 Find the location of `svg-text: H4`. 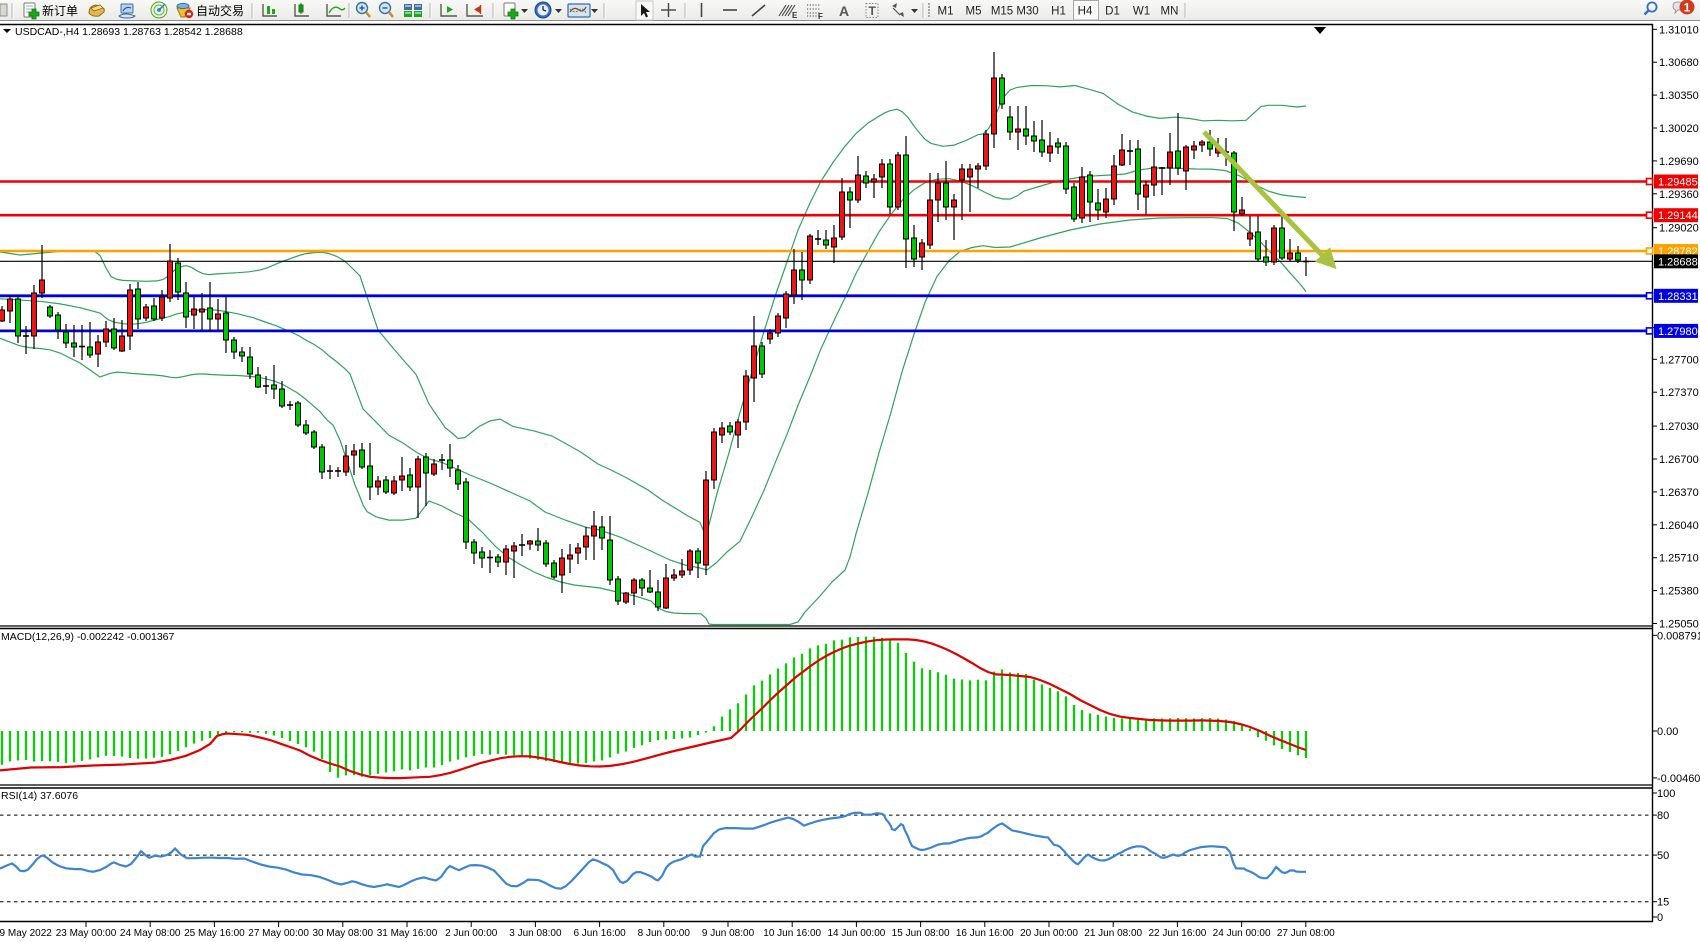

svg-text: H4 is located at coordinates (1085, 12).